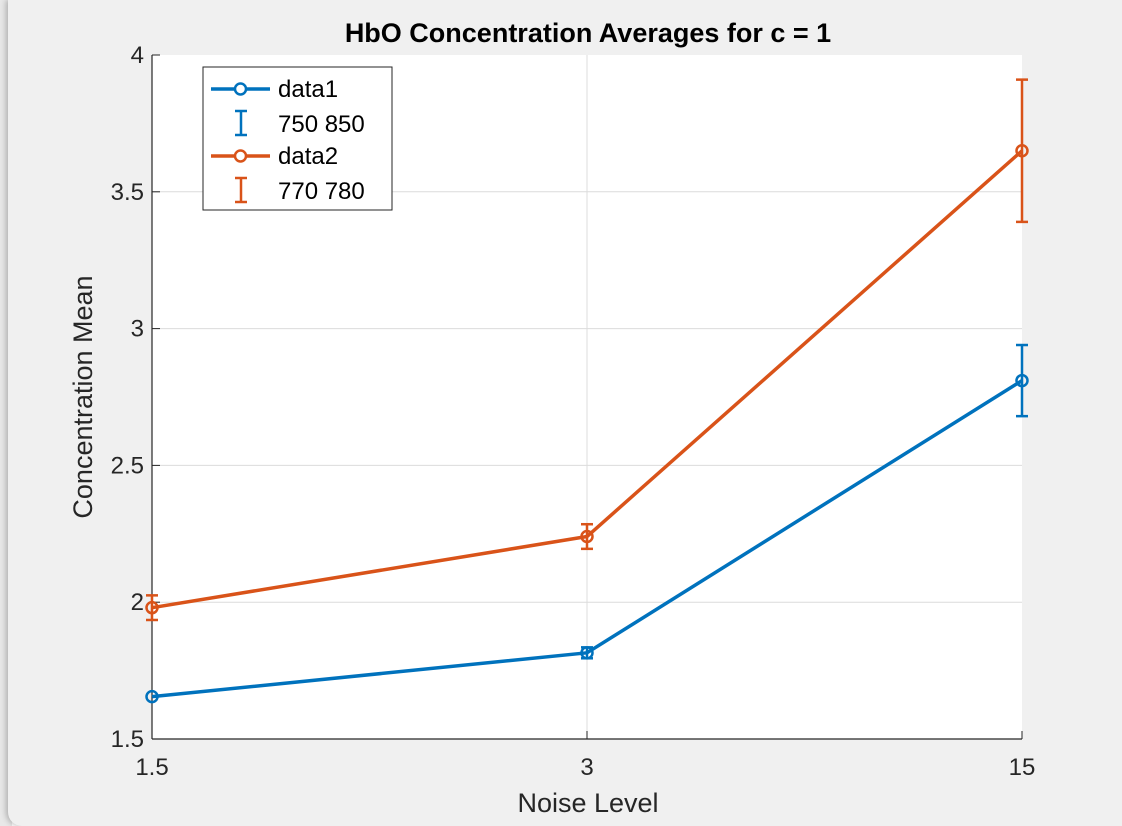 This screenshot has width=1122, height=826. What do you see at coordinates (308, 89) in the screenshot?
I see `legend-label-data1: data1` at bounding box center [308, 89].